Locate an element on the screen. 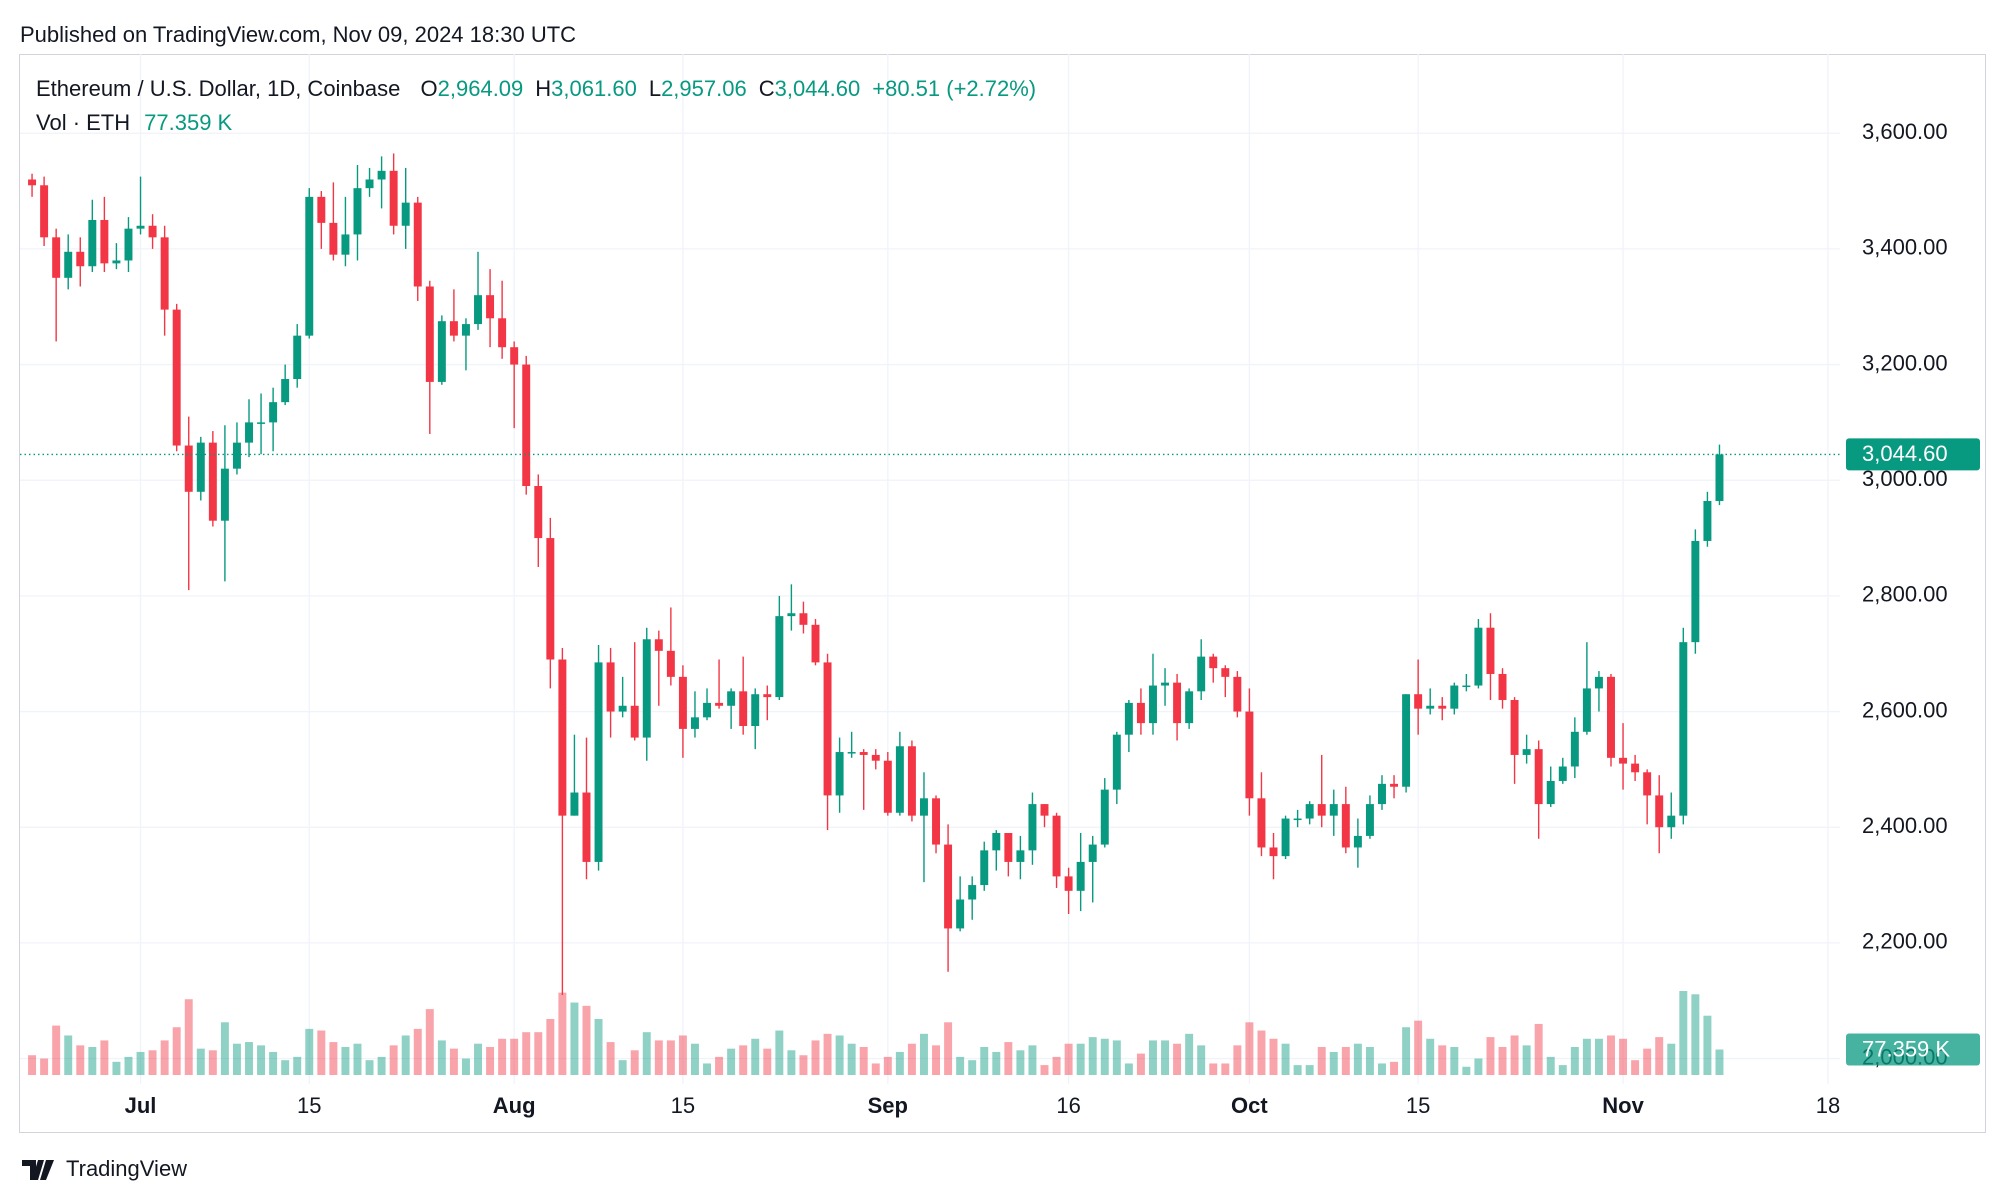 The height and width of the screenshot is (1198, 1996). y-tick-label: 2,800.00 is located at coordinates (1905, 594).